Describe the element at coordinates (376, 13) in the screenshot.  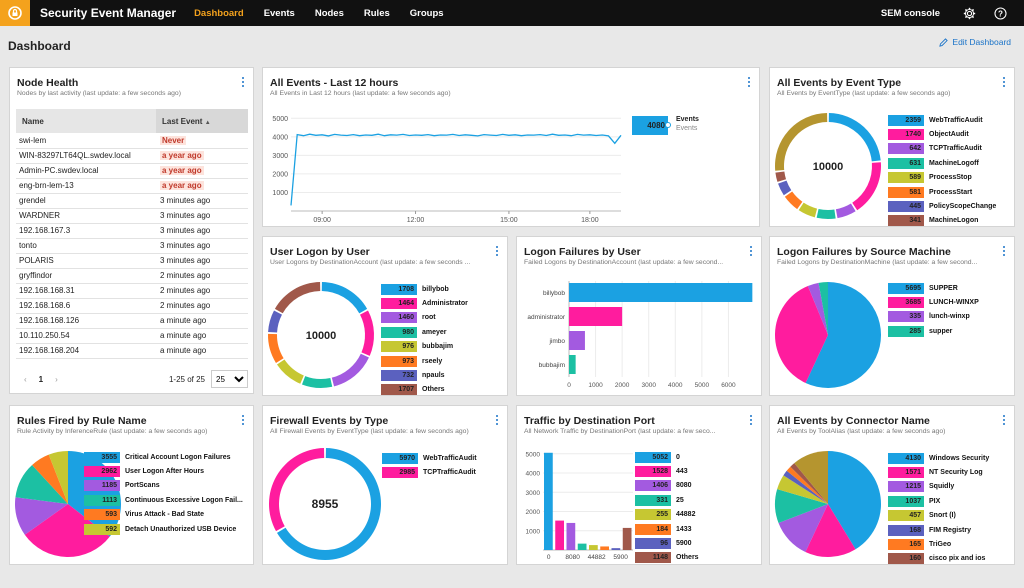
I see `nav-rules: Rules` at that location.